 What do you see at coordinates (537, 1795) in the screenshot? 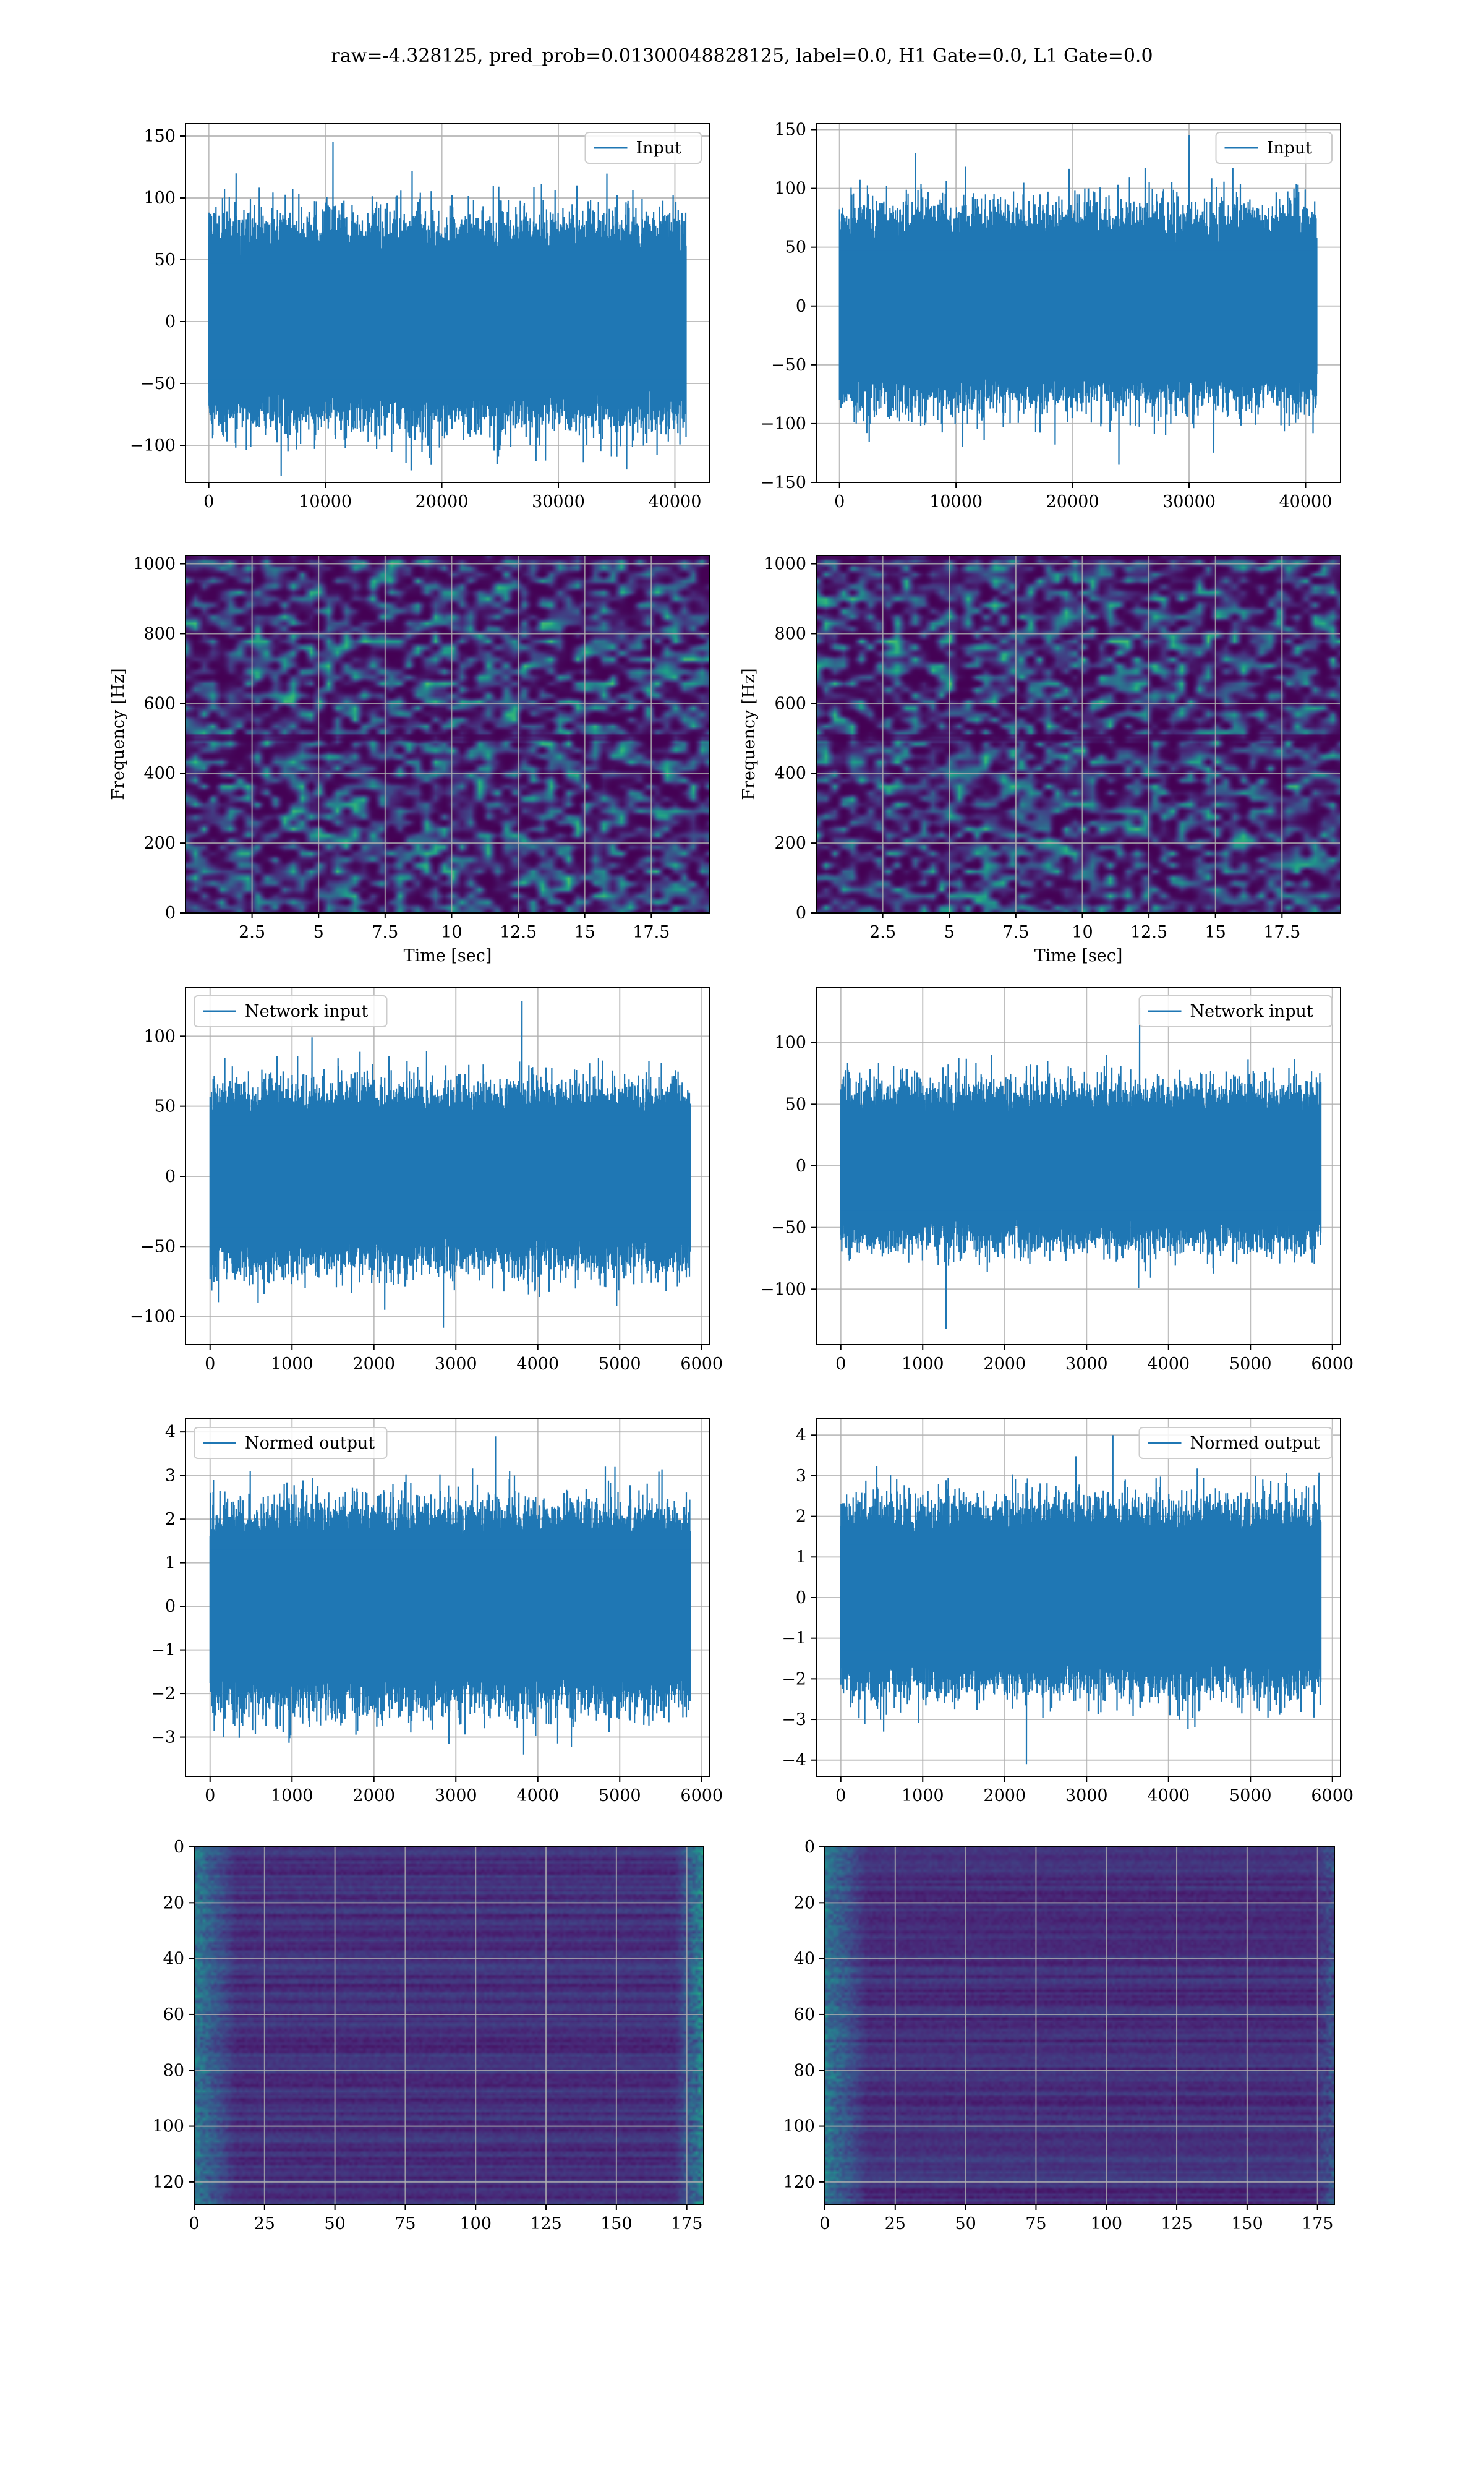
I see `x-tick-label-6-4: 4000` at bounding box center [537, 1795].